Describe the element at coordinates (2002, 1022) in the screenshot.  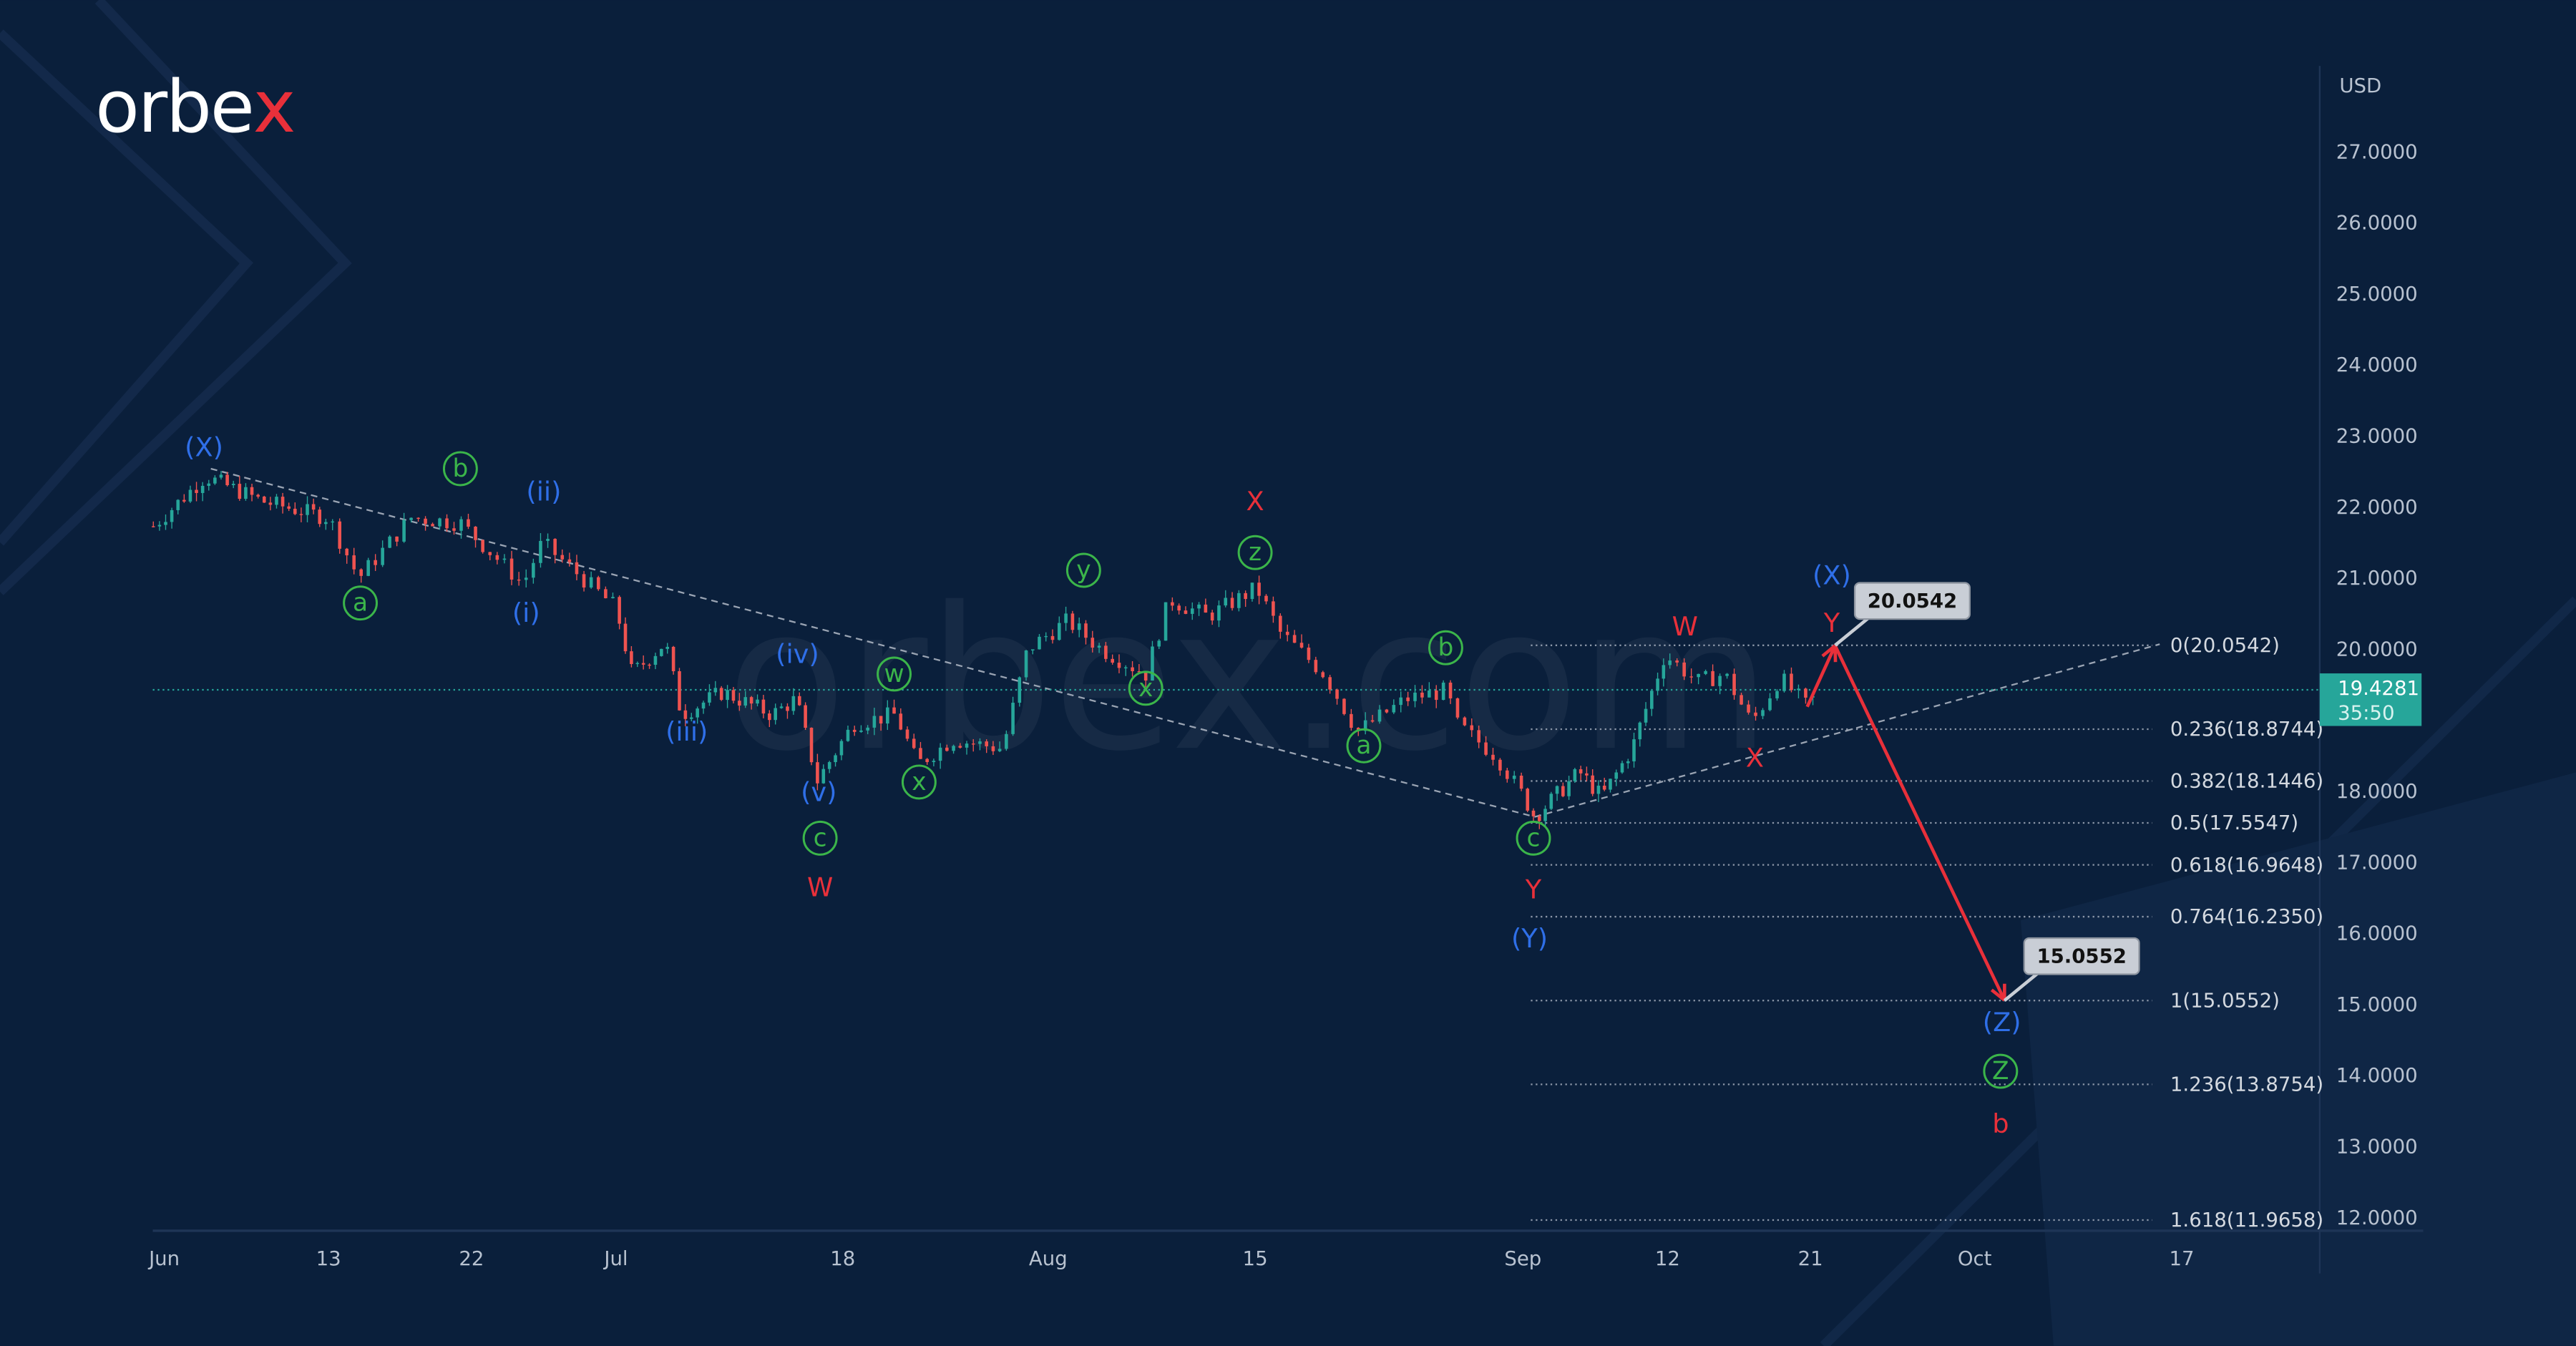
I see `wave-label-blue: (Z)` at that location.